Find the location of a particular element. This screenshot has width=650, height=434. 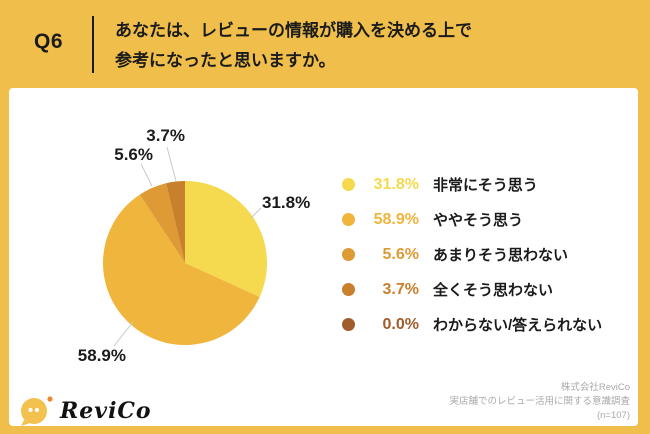

legend-percent: 3.7% is located at coordinates (400, 289).